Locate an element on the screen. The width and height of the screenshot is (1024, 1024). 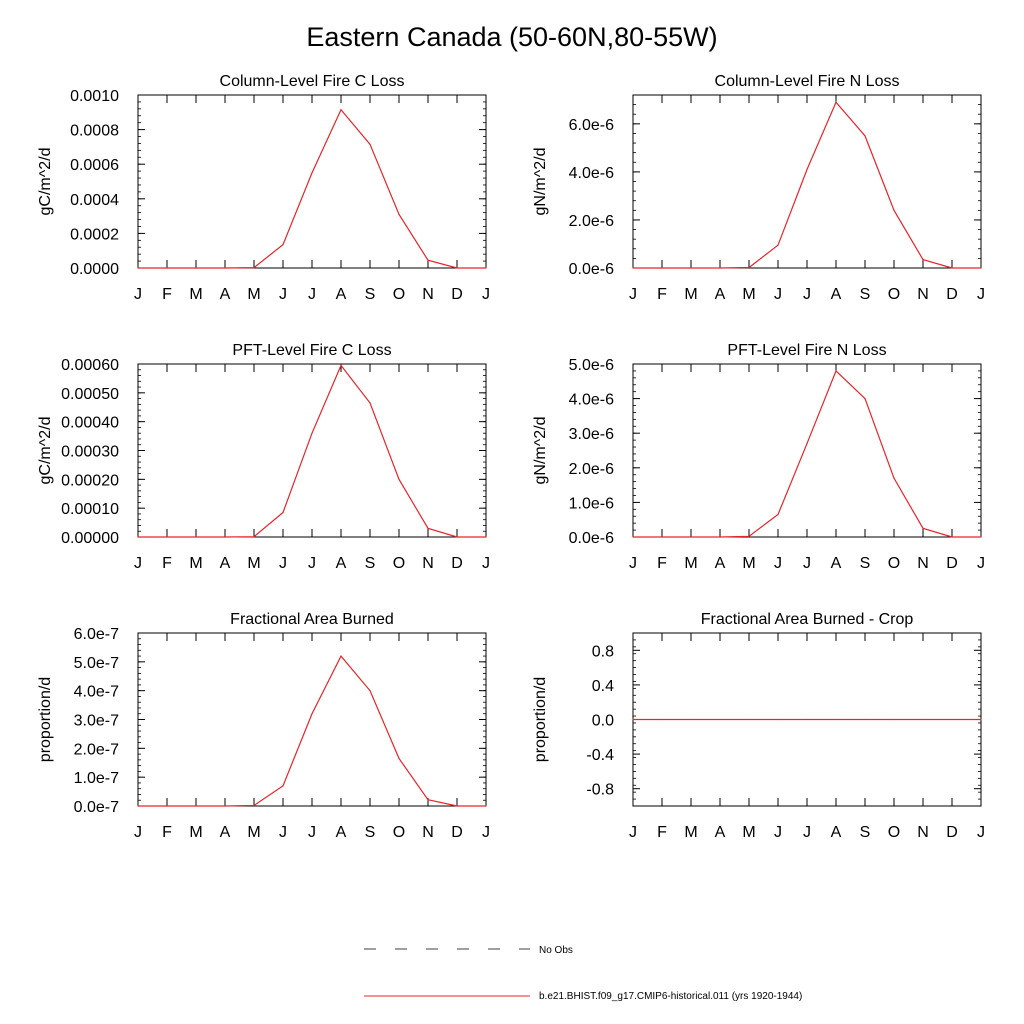
y-tick-label: 0.00010 is located at coordinates (90, 509).